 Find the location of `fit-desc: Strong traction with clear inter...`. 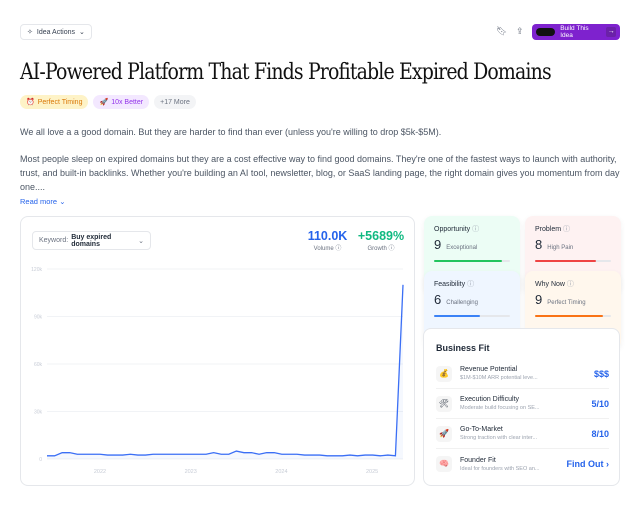

fit-desc: Strong traction with clear inter... is located at coordinates (499, 438).